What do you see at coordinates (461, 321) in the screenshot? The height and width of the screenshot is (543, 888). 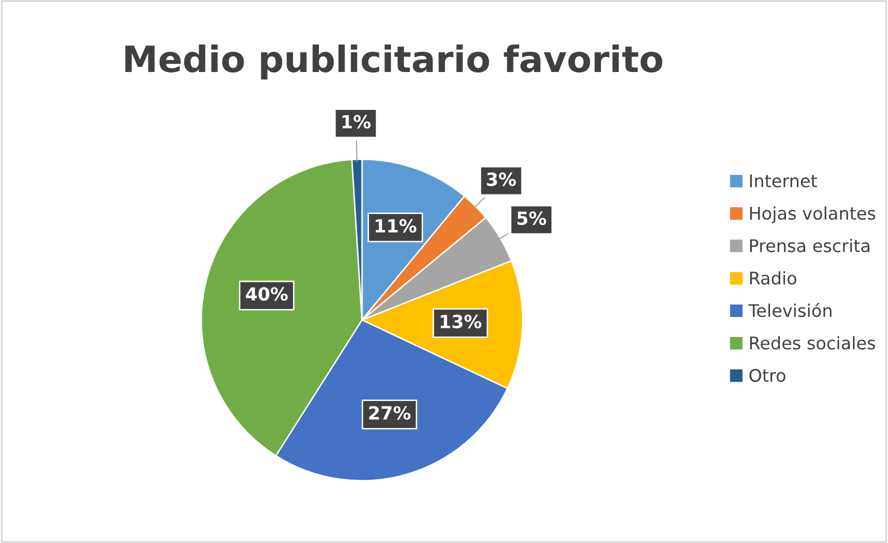 I see `data-label: 13%` at bounding box center [461, 321].